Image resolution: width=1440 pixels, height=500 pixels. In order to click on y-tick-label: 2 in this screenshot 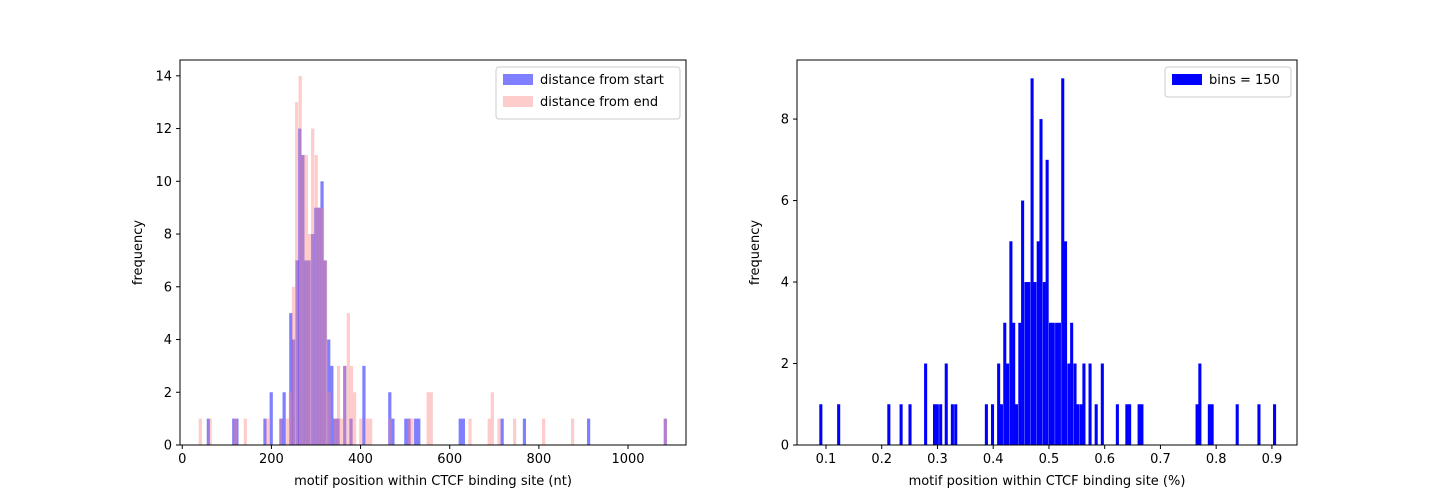, I will do `click(168, 393)`.